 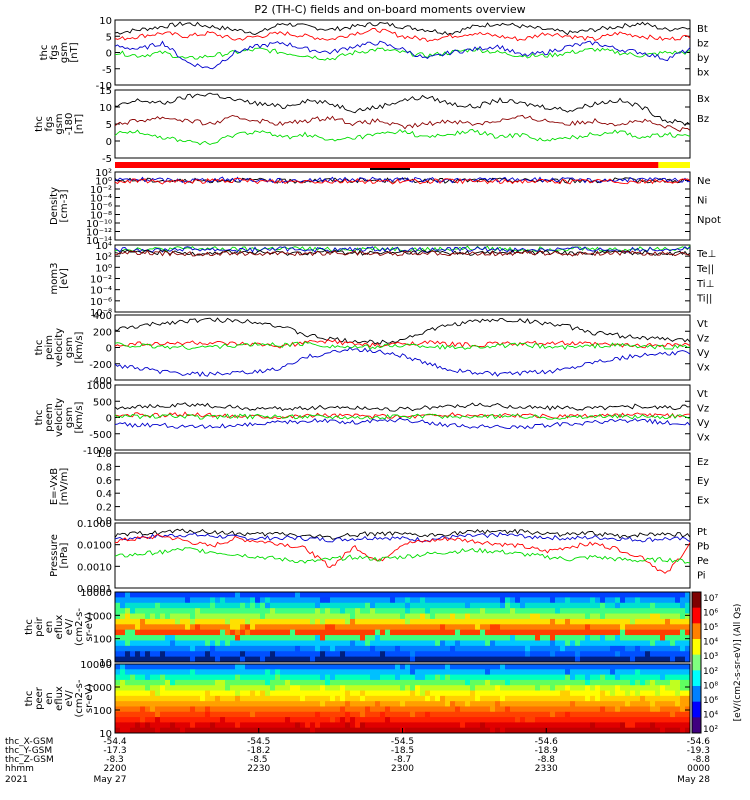 What do you see at coordinates (259, 760) in the screenshot?
I see `xtick-value: -8.5` at bounding box center [259, 760].